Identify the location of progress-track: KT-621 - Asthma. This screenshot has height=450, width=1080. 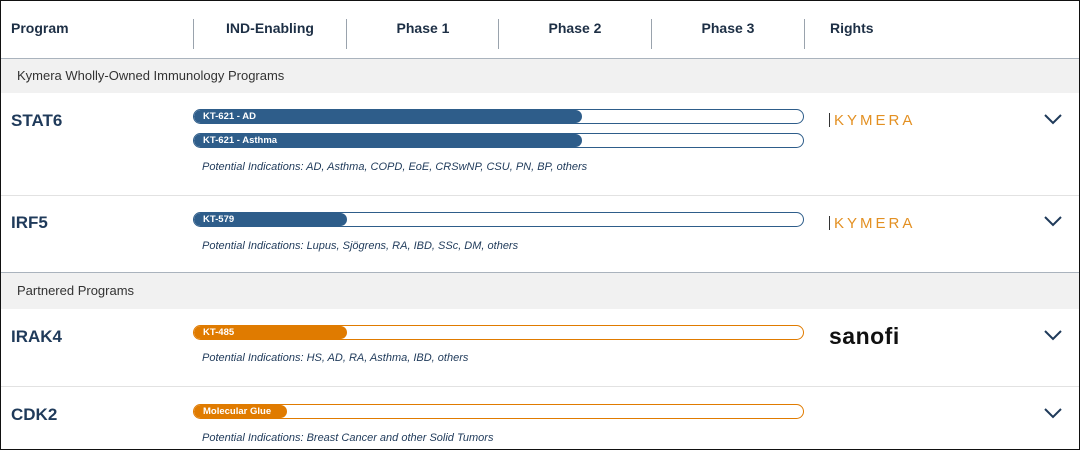
(498, 140).